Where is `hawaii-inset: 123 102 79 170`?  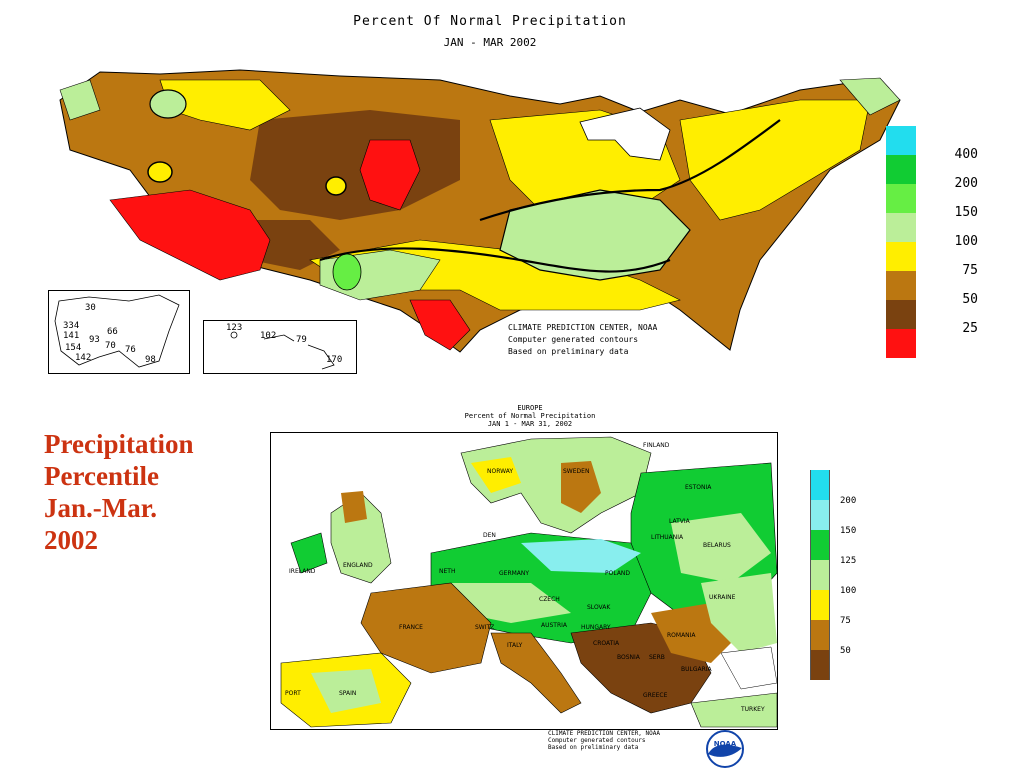
hawaii-inset: 123 102 79 170 is located at coordinates (280, 347).